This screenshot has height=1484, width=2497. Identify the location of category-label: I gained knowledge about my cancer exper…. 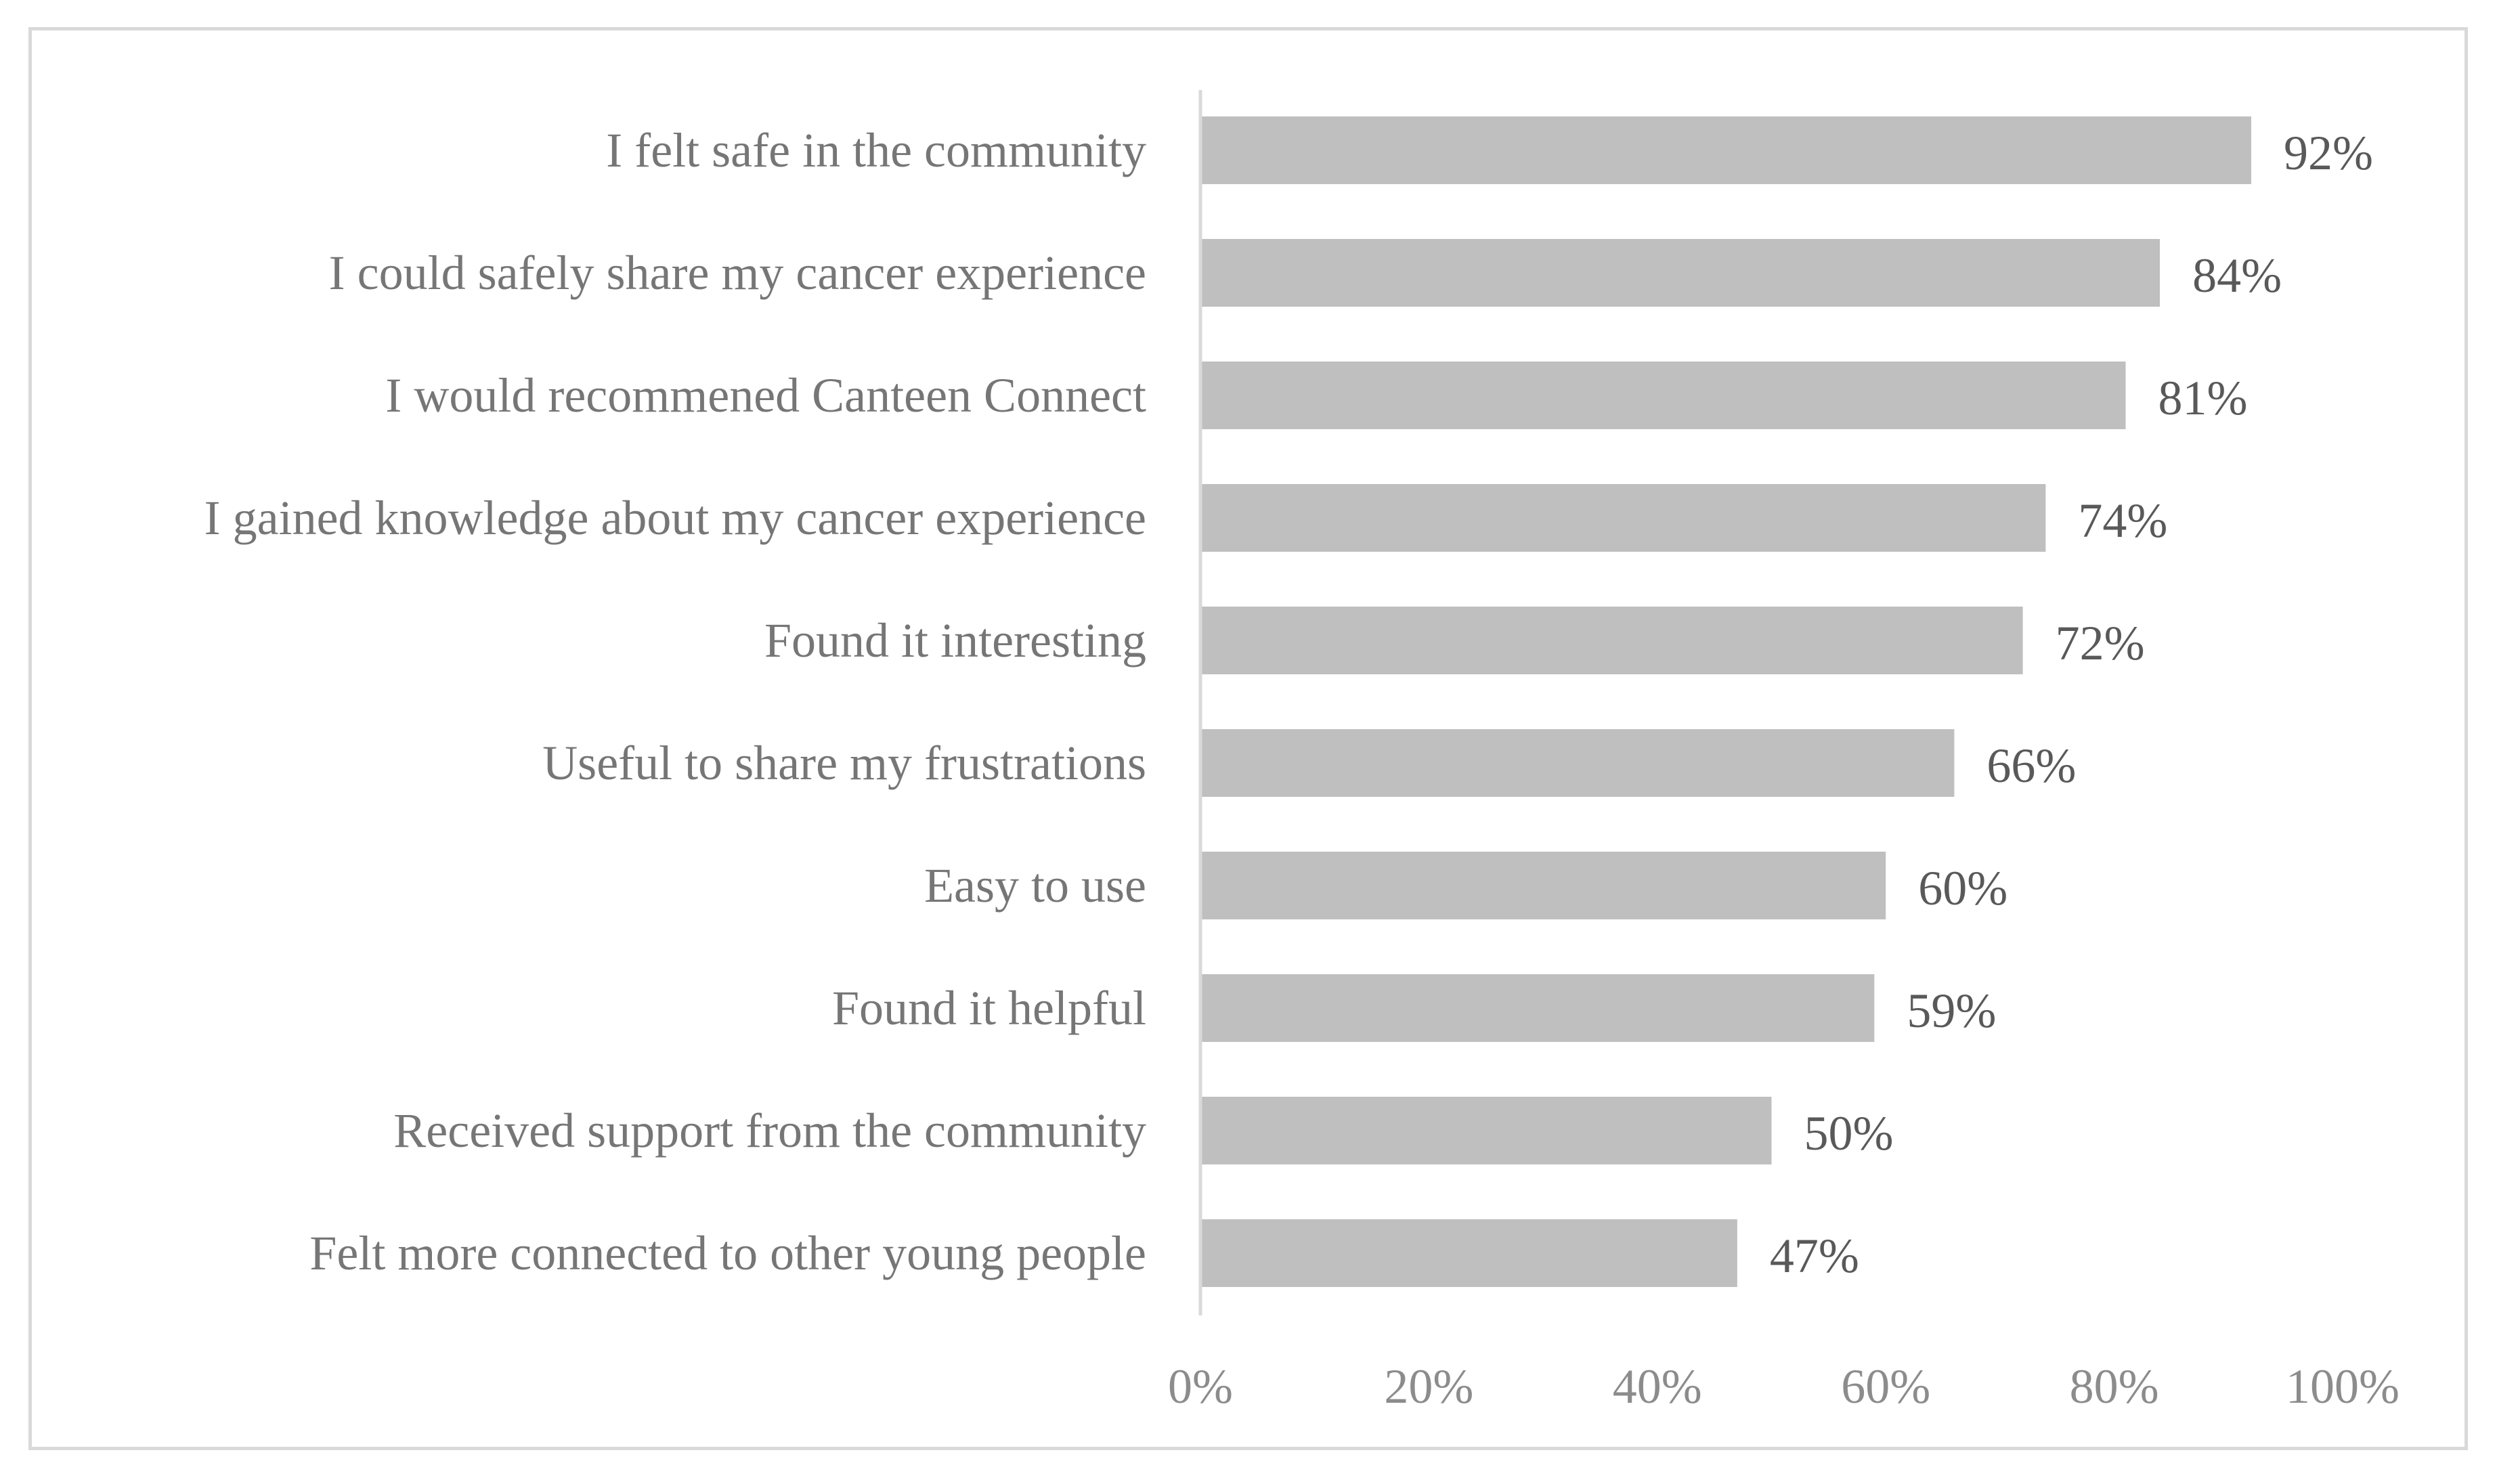
(675, 518).